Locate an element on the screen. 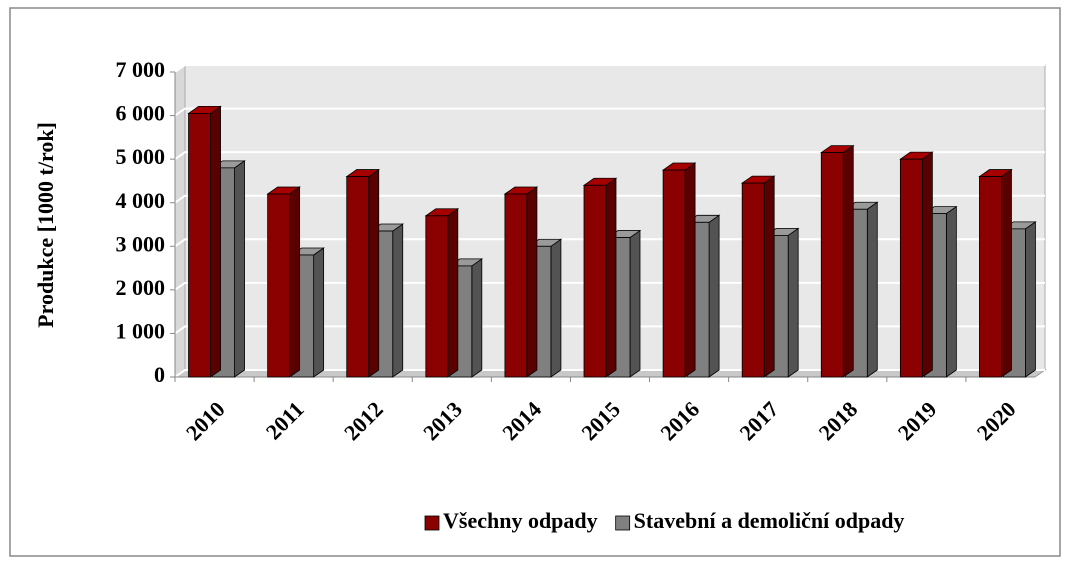 This screenshot has width=1067, height=568. y-tick-label: 5 000 is located at coordinates (141, 156).